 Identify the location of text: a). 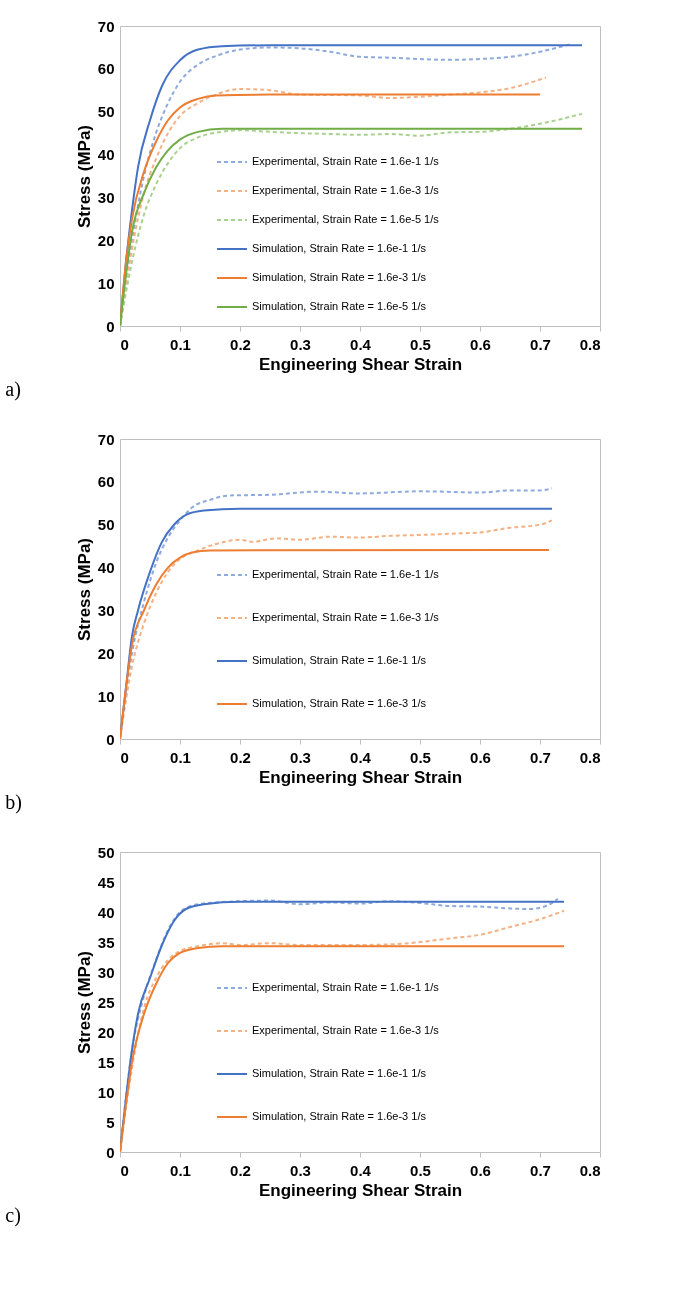
(13, 389).